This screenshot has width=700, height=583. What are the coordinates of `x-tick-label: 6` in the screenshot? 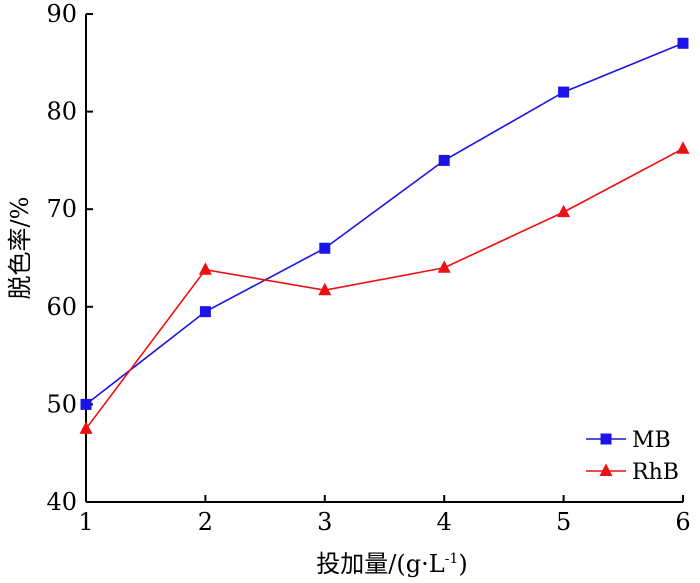 It's located at (682, 522).